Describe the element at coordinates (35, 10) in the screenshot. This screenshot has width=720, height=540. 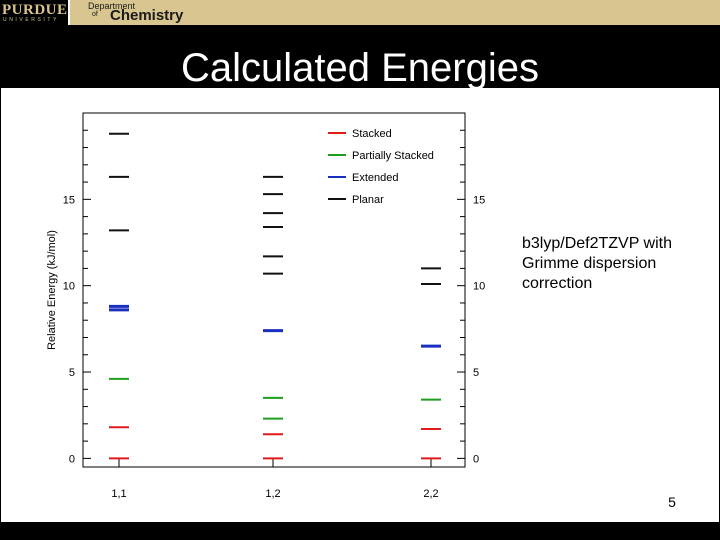
I see `logo-main-text: PURDUE` at that location.